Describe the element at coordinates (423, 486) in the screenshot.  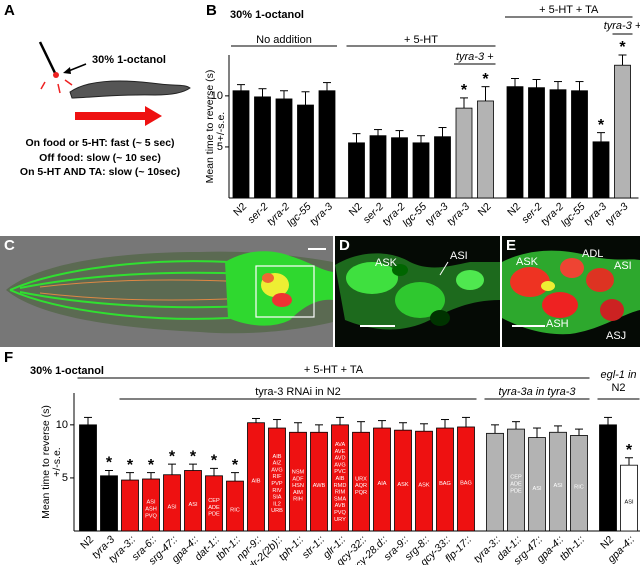
I see `bar-label: ASK` at that location.